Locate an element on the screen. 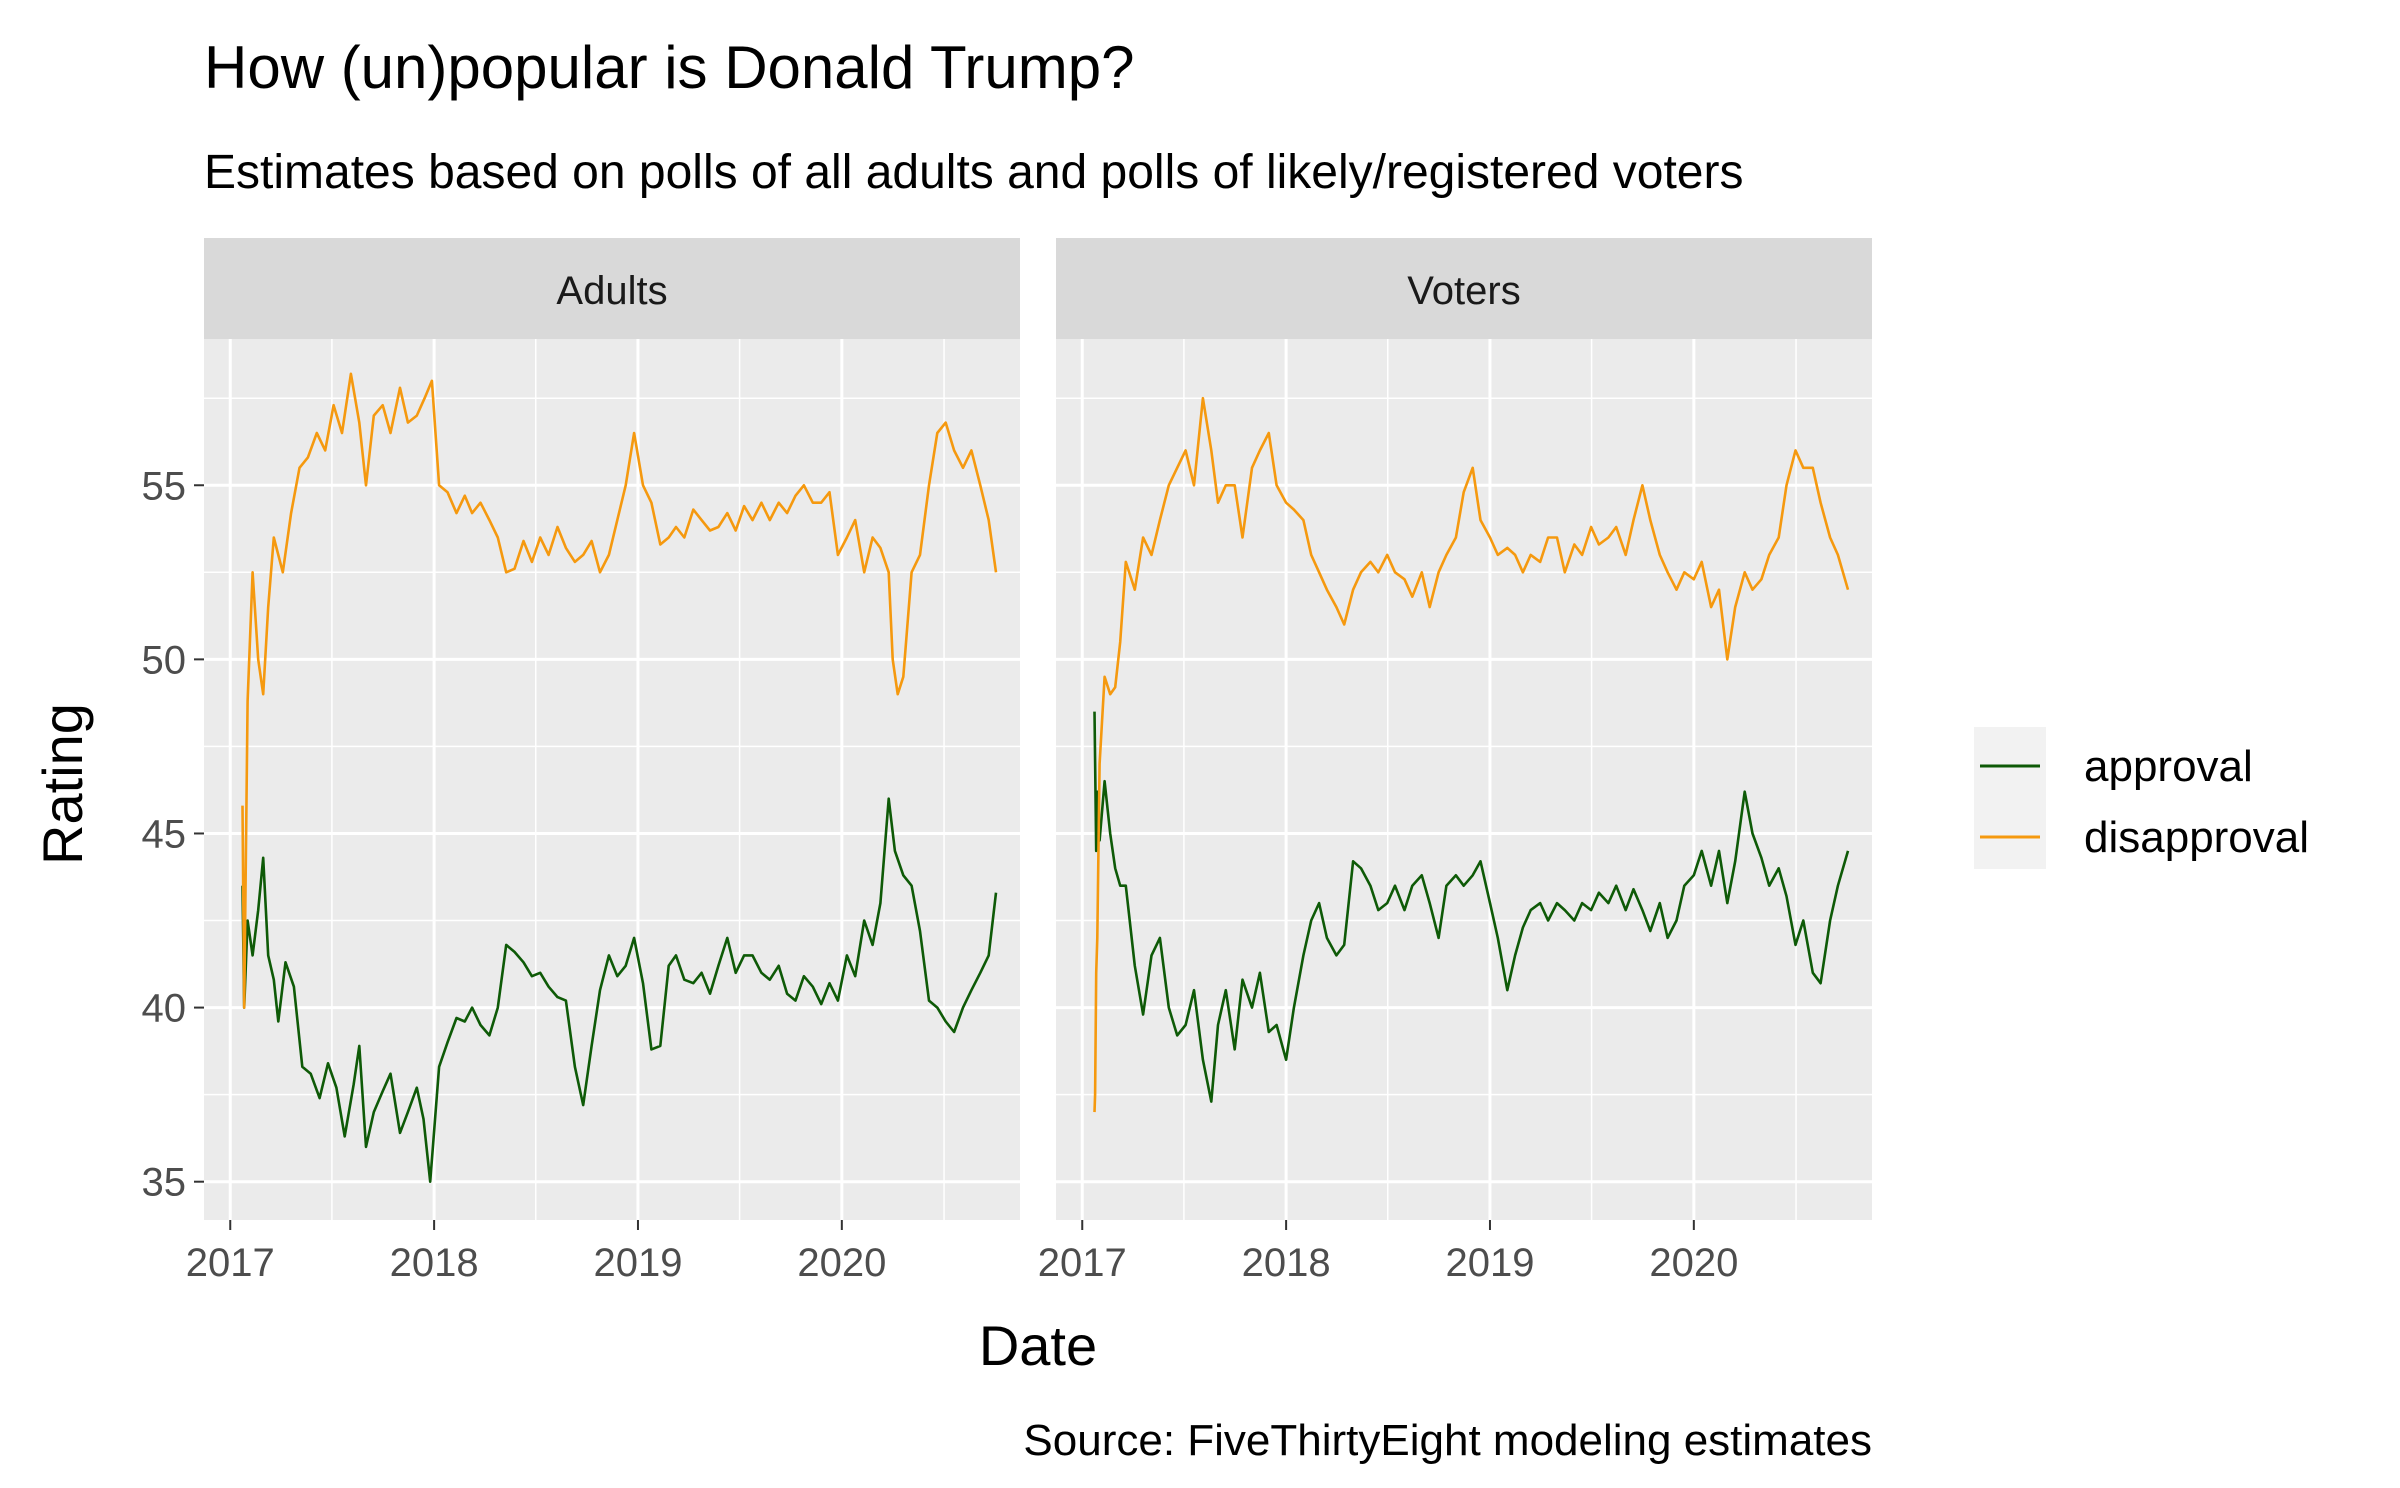  legend-label-approval: approval is located at coordinates (2168, 766).